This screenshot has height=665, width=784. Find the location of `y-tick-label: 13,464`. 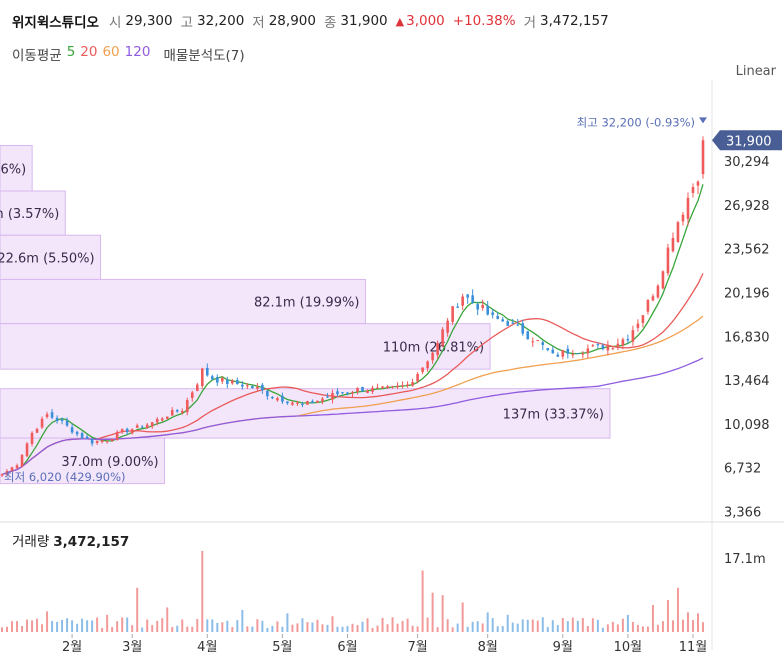

y-tick-label: 13,464 is located at coordinates (747, 381).